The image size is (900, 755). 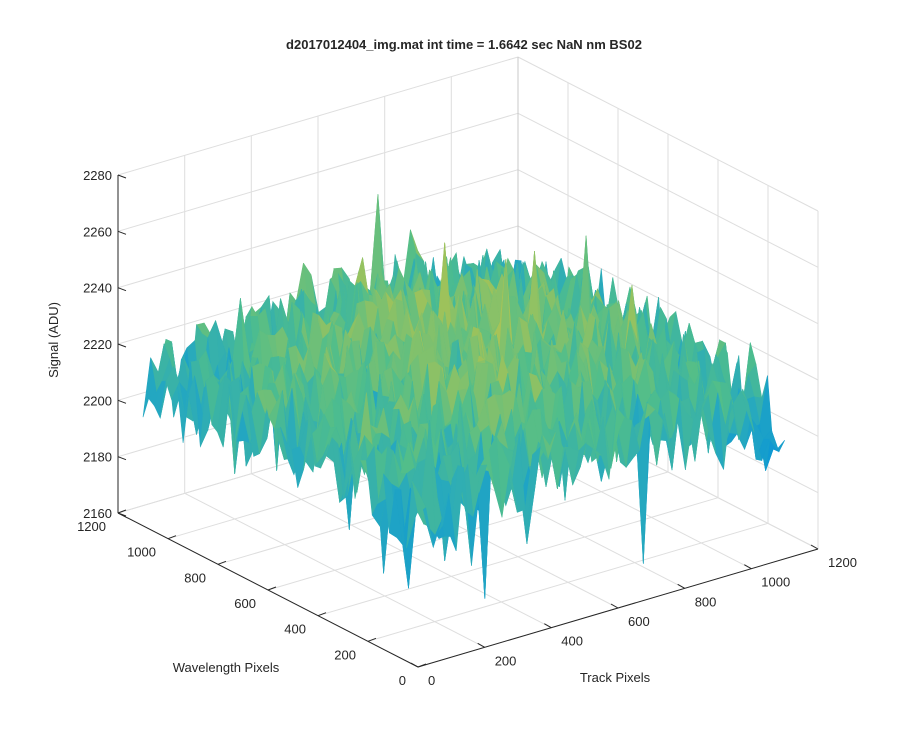 What do you see at coordinates (402, 680) in the screenshot?
I see `y-tick-label: 0` at bounding box center [402, 680].